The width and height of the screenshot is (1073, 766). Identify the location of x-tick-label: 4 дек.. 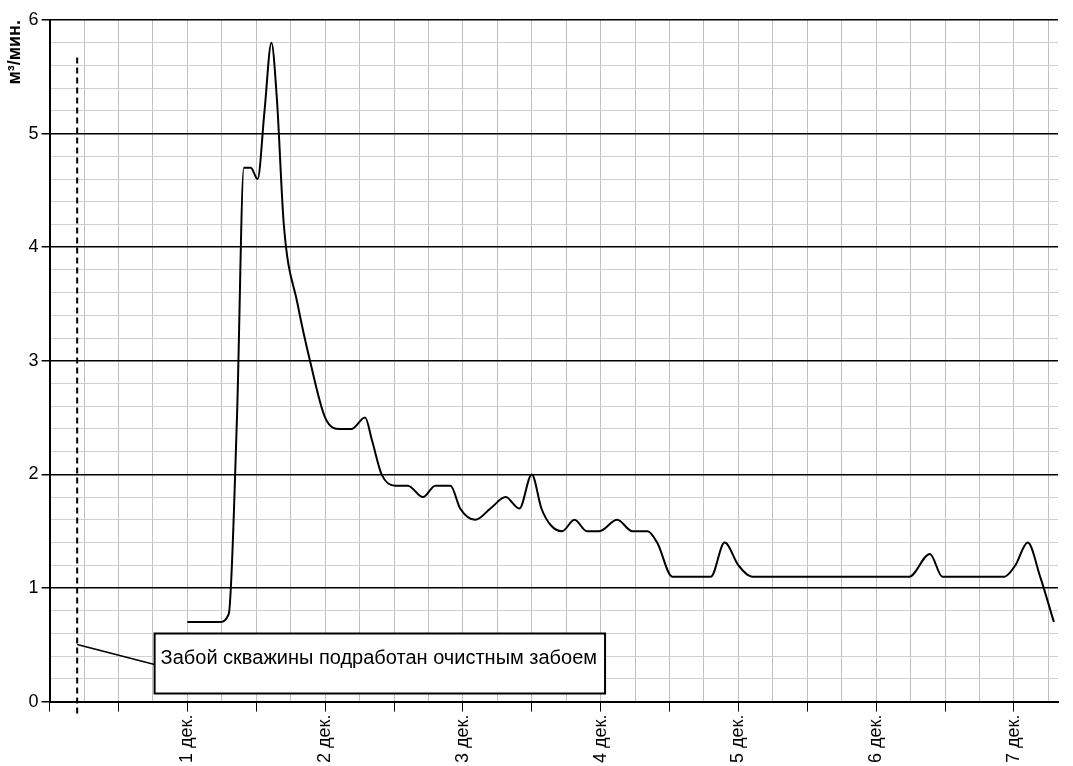
(599, 738).